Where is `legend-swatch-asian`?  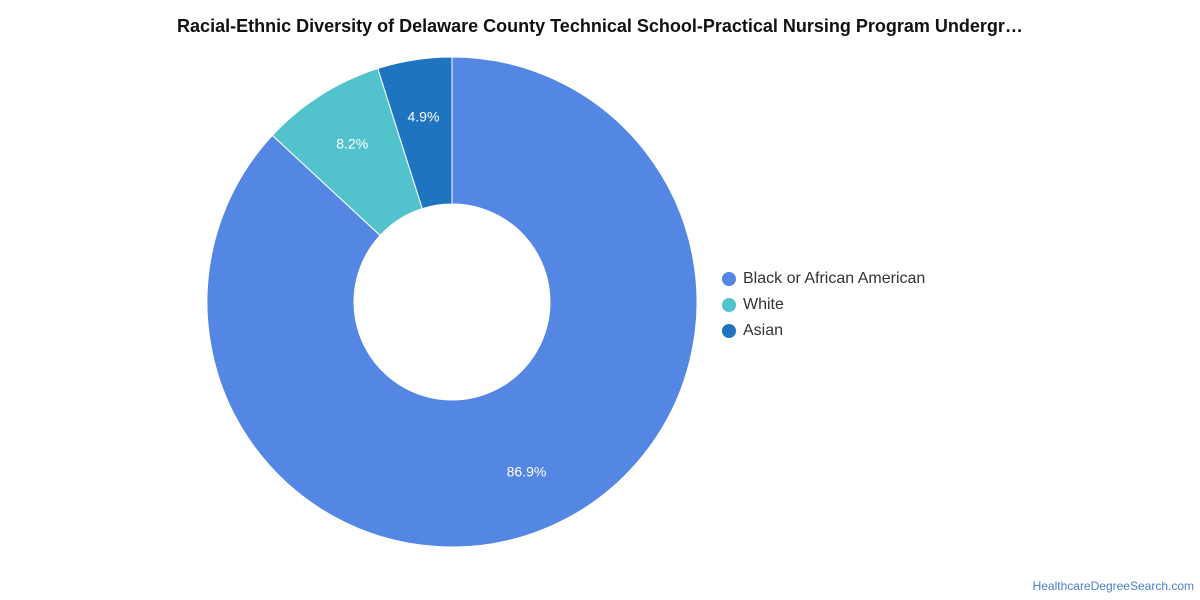
legend-swatch-asian is located at coordinates (729, 331).